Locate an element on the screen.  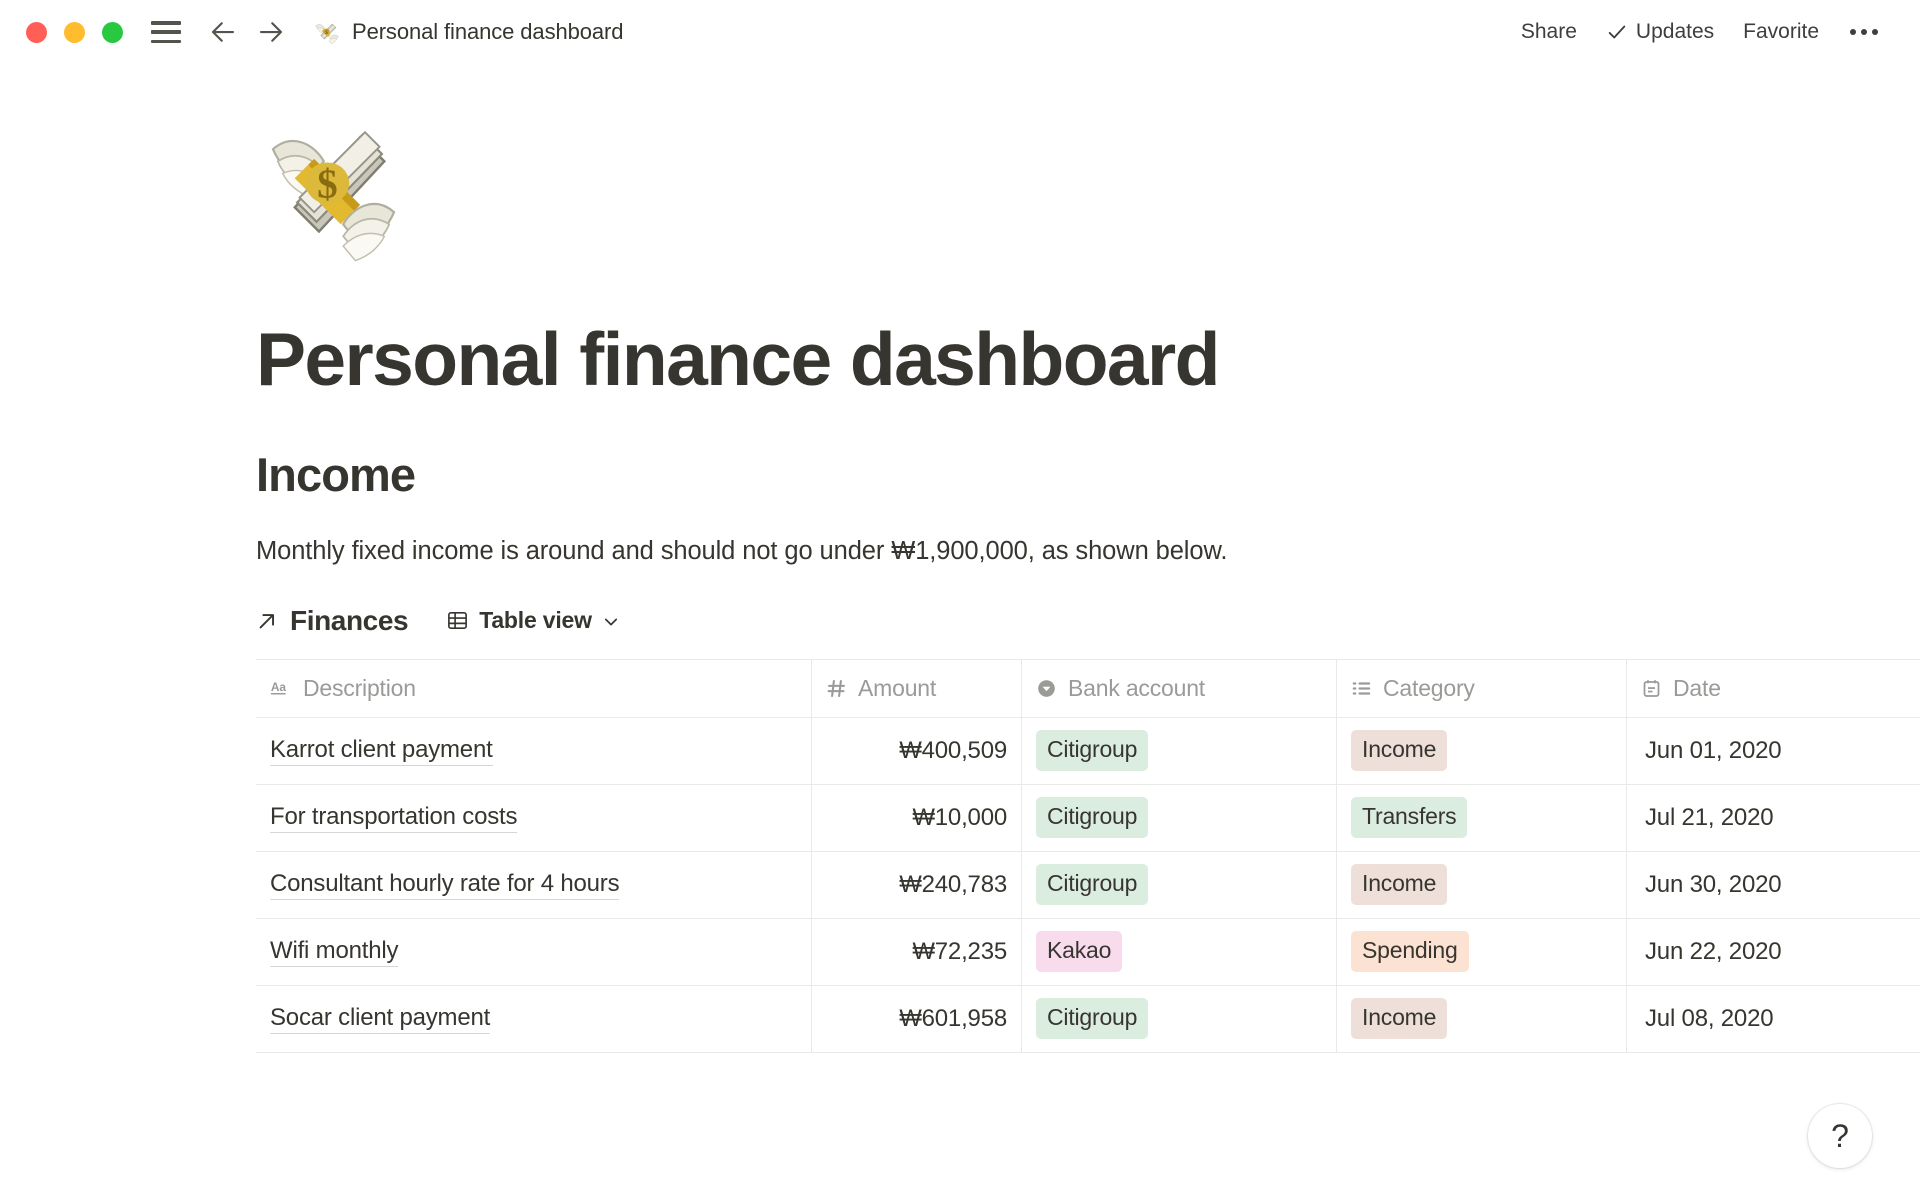
page-title: Personal finance dashboard is located at coordinates (738, 359).